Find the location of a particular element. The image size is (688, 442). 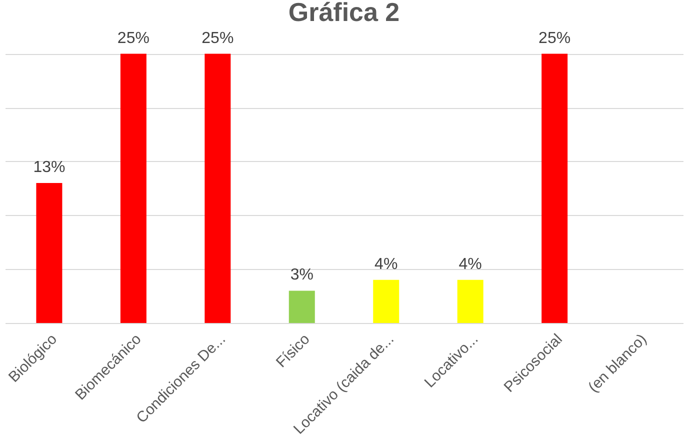

chart-title: Gráfica 2 is located at coordinates (344, 13).